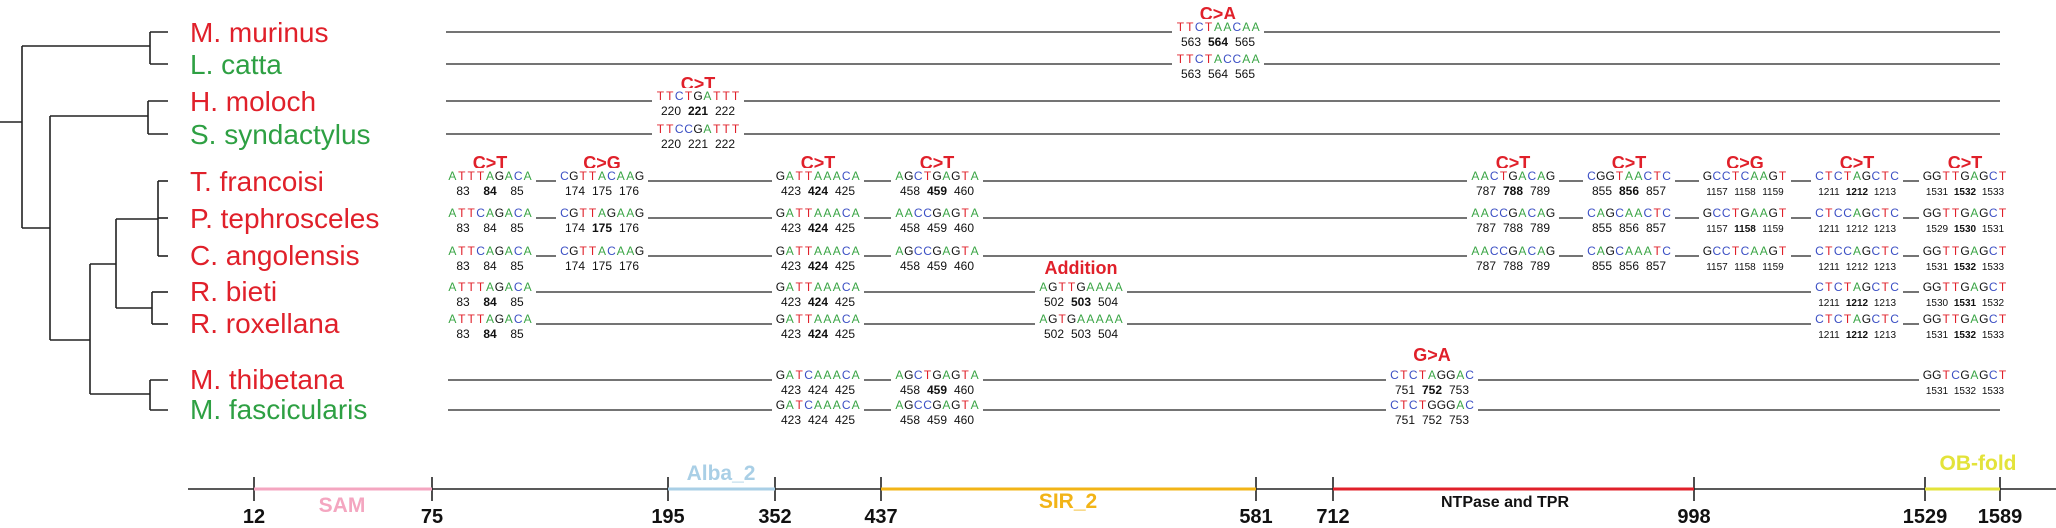 Image resolution: width=2056 pixels, height=528 pixels. I want to click on position-number: 85, so click(517, 191).